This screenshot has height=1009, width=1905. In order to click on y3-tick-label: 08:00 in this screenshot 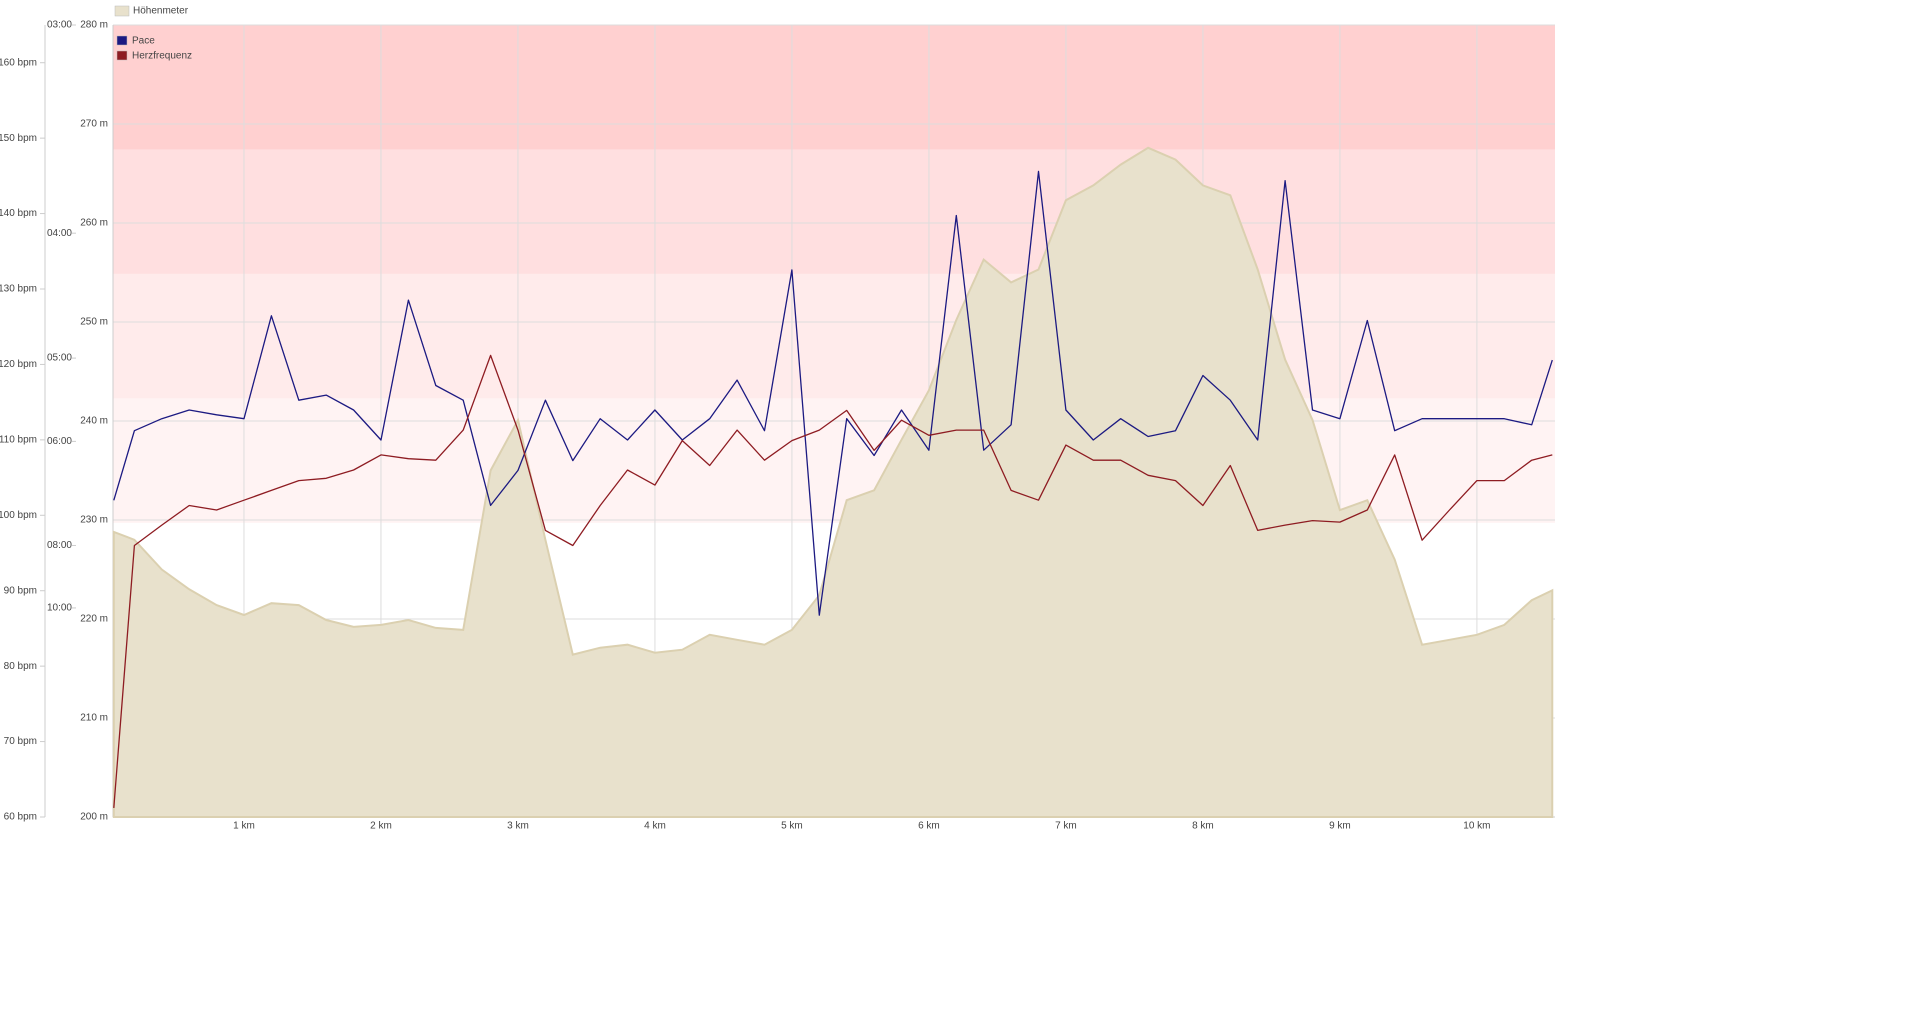, I will do `click(59, 545)`.